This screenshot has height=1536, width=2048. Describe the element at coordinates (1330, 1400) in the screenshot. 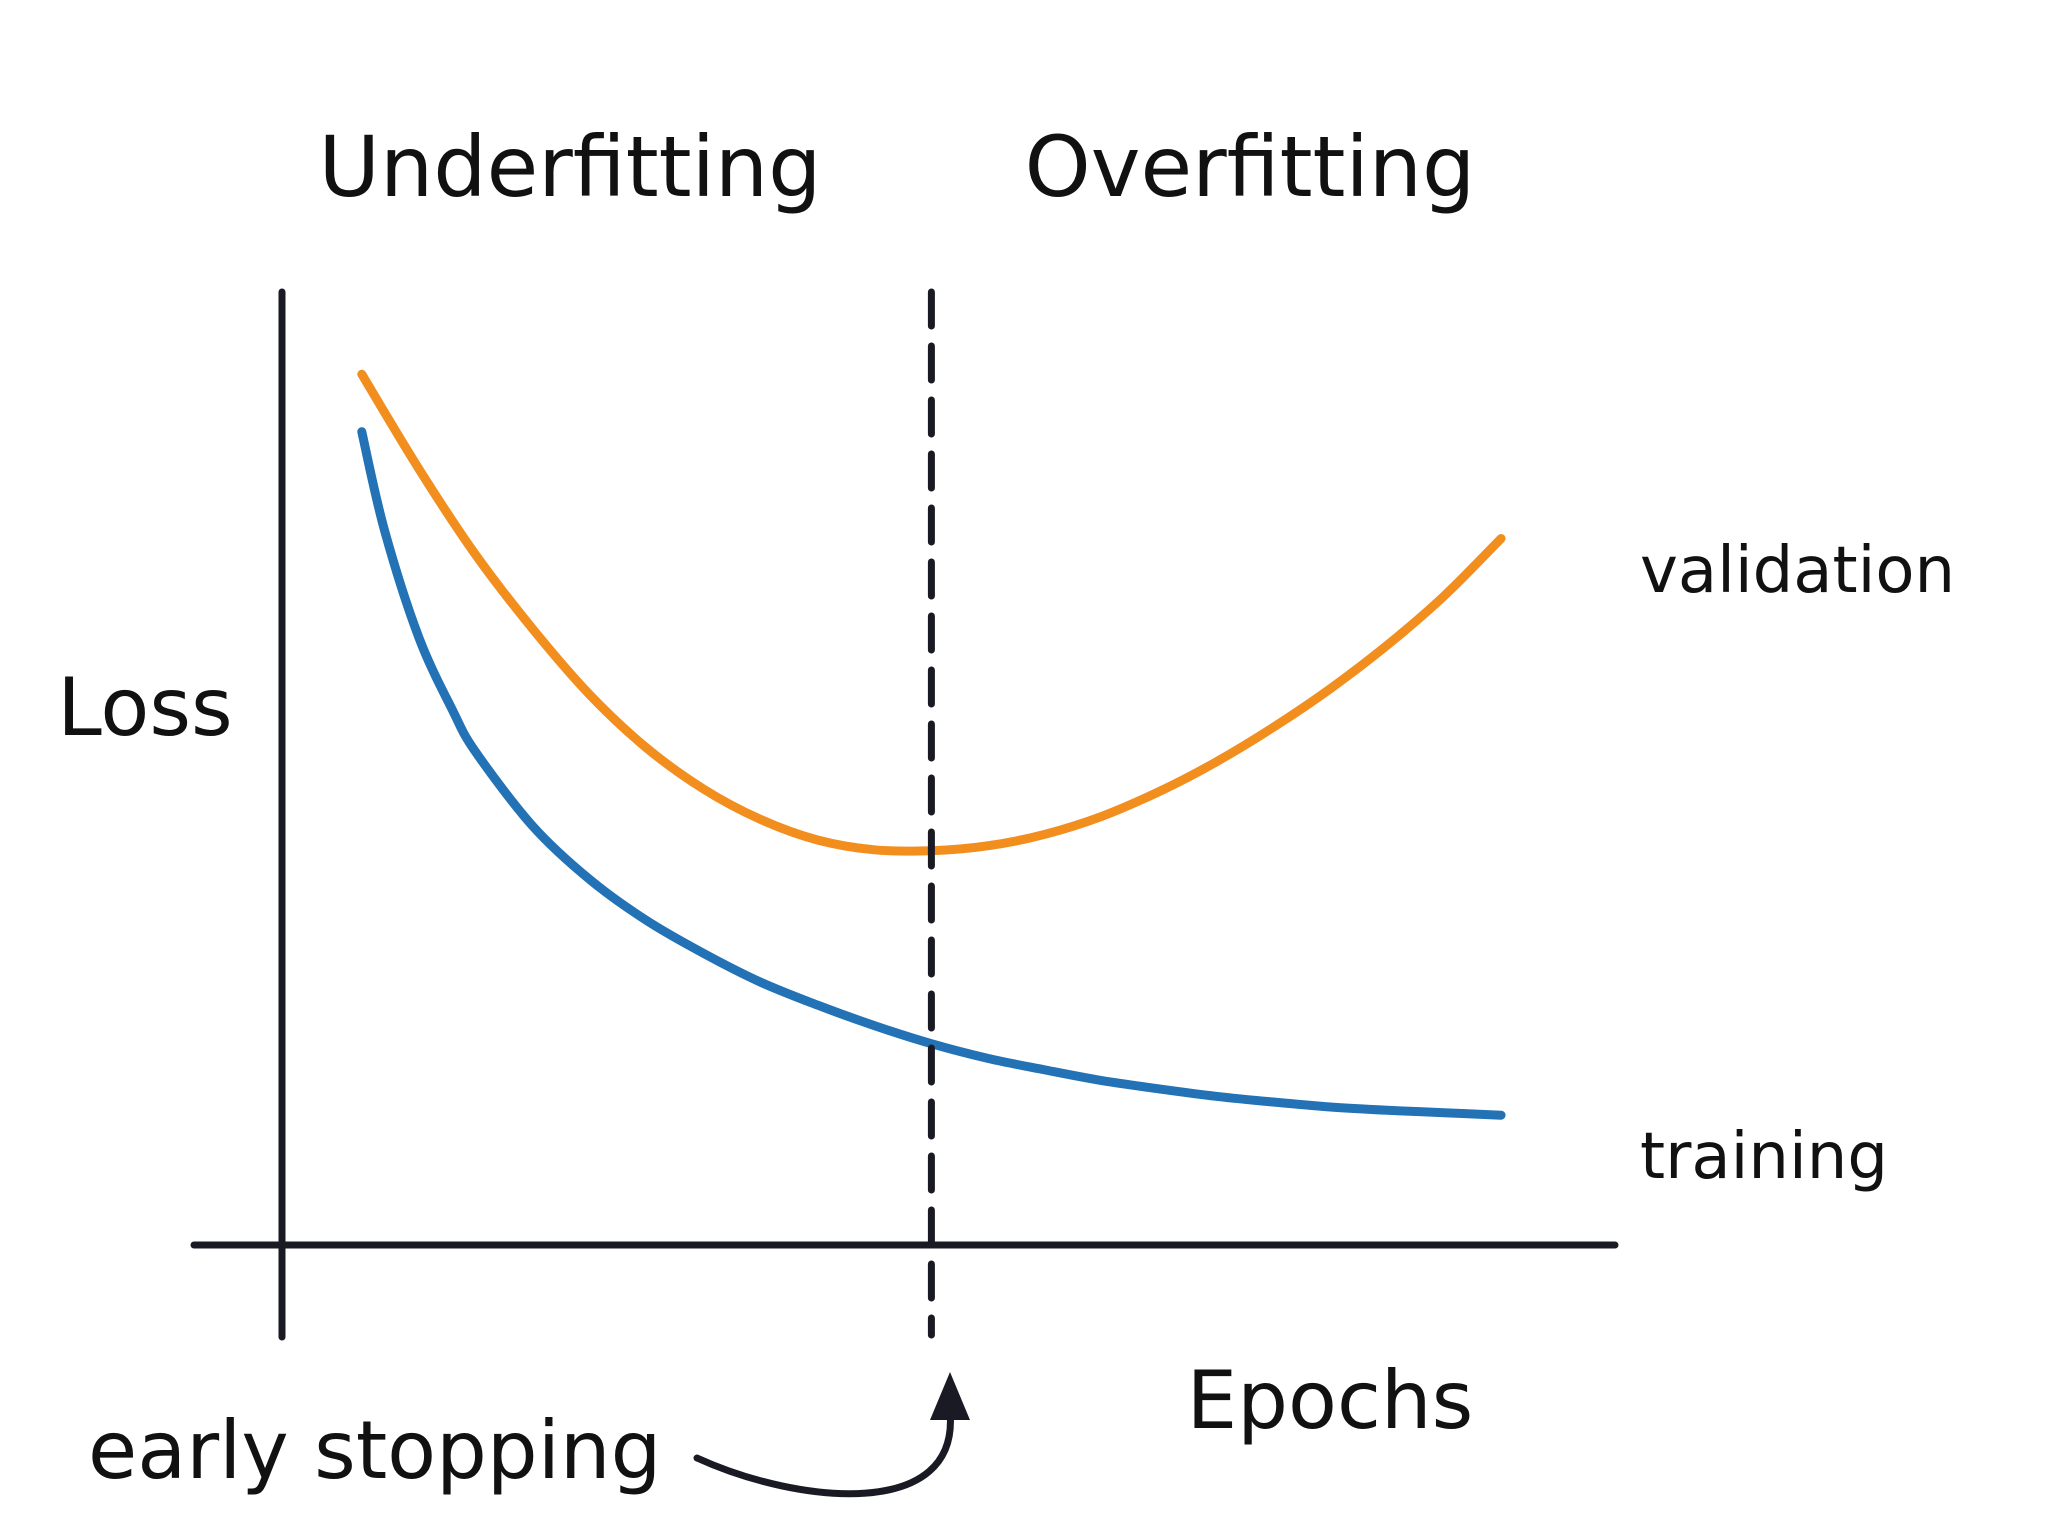

I see `x-axis-label: Epochs` at that location.